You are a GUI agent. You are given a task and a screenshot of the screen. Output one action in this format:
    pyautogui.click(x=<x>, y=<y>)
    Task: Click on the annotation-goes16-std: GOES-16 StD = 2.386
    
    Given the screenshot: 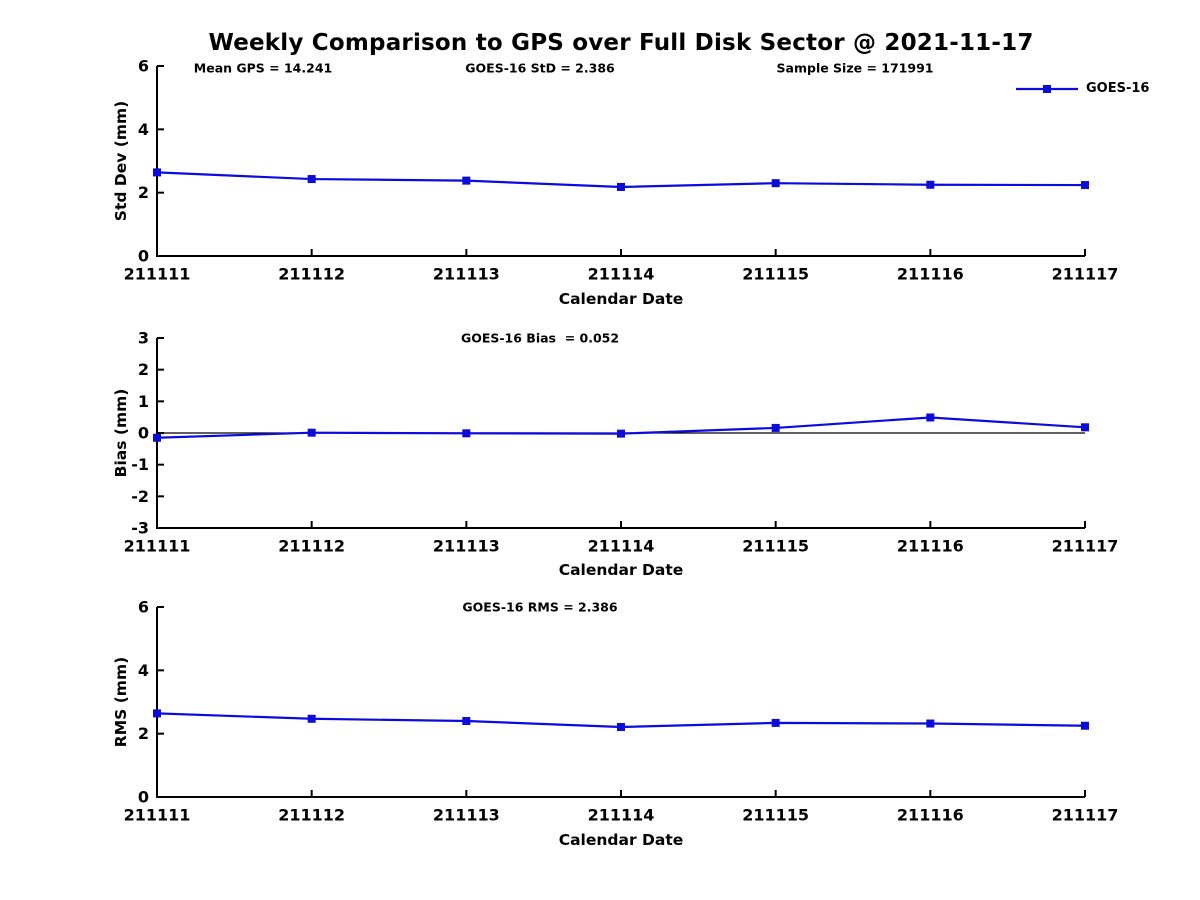 What is the action you would take?
    pyautogui.click(x=540, y=68)
    